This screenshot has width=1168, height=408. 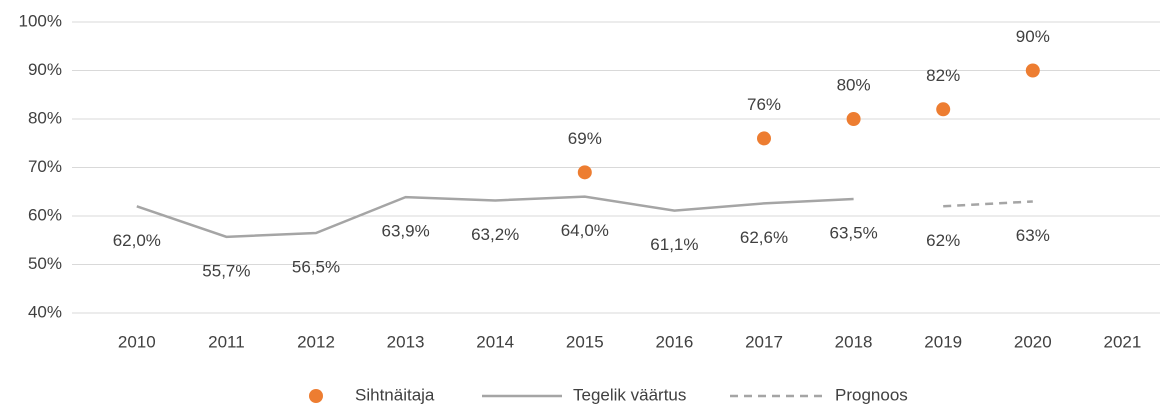 I want to click on legend-label: Sihtnäitaja, so click(x=395, y=394).